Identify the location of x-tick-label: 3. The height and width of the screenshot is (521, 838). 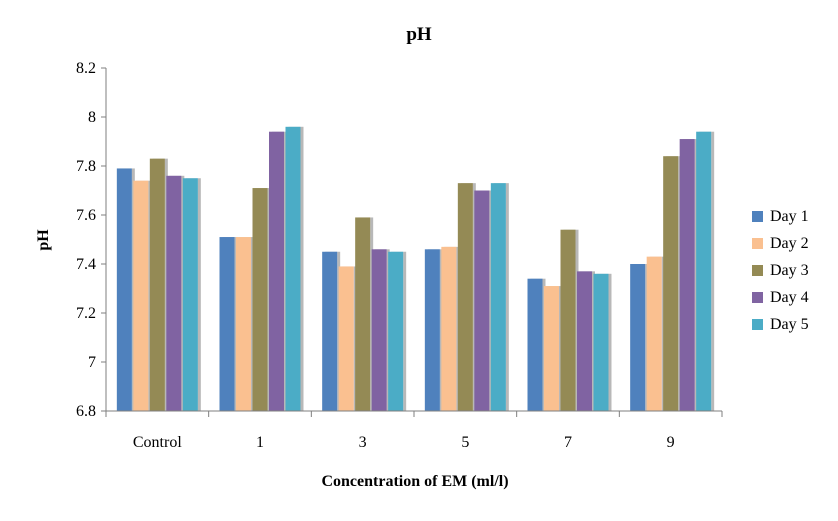
(363, 442).